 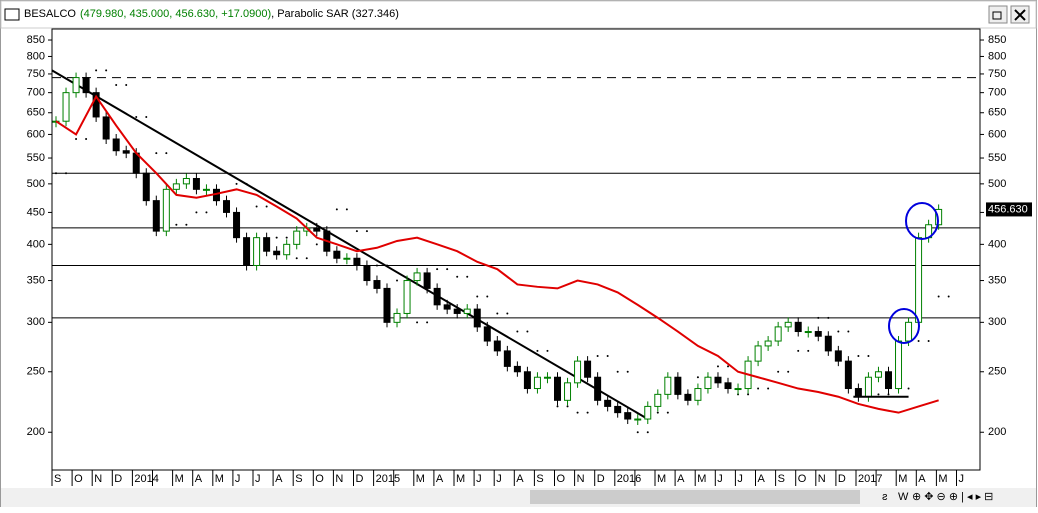 What do you see at coordinates (997, 372) in the screenshot?
I see `y-tick-label: 250` at bounding box center [997, 372].